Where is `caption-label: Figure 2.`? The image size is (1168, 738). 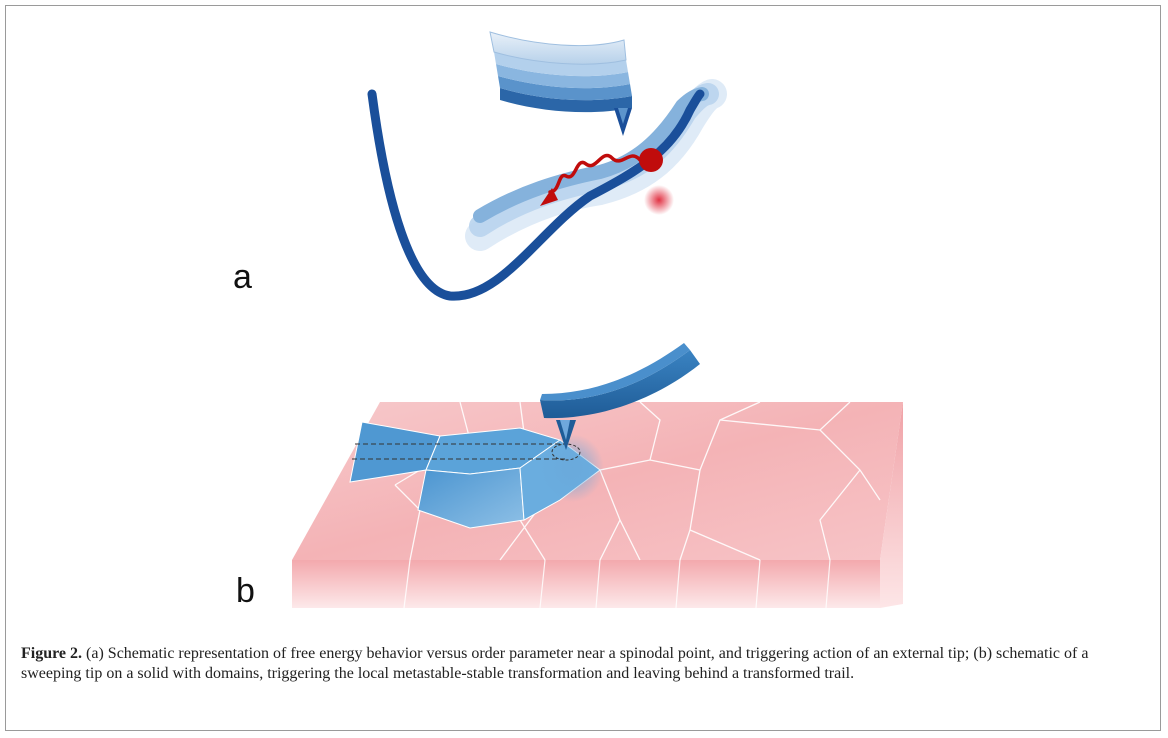
caption-label: Figure 2. is located at coordinates (52, 653).